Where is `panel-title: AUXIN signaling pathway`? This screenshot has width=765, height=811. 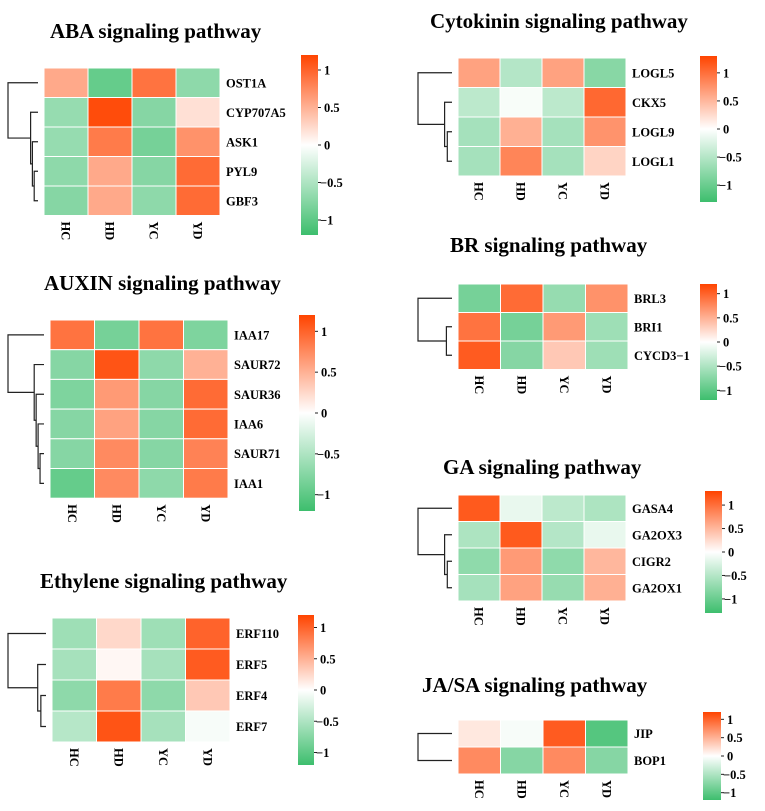 panel-title: AUXIN signaling pathway is located at coordinates (162, 283).